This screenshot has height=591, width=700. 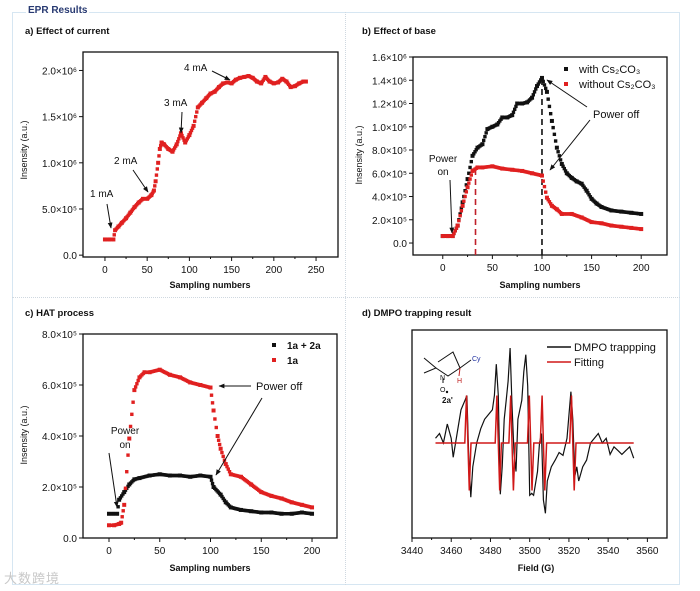 I want to click on plot-frame, so click(x=539, y=434).